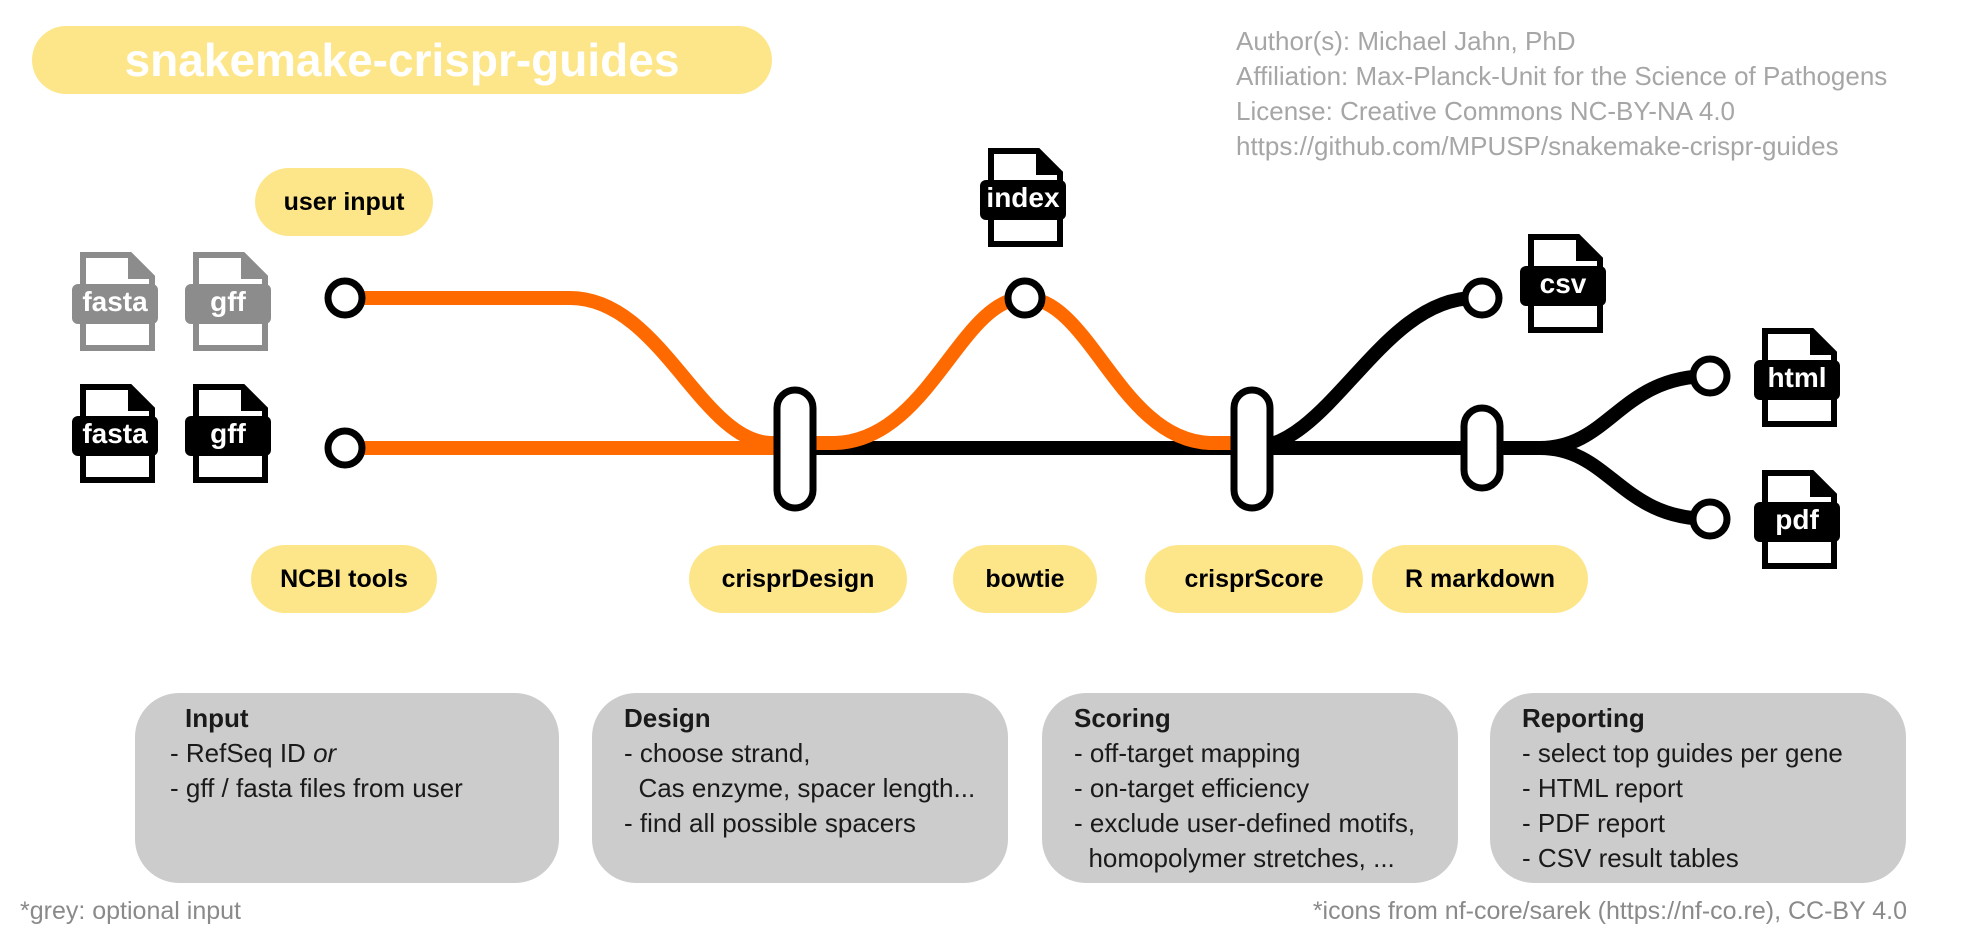  I want to click on ncbi-tools-pill: NCBI tools, so click(344, 579).